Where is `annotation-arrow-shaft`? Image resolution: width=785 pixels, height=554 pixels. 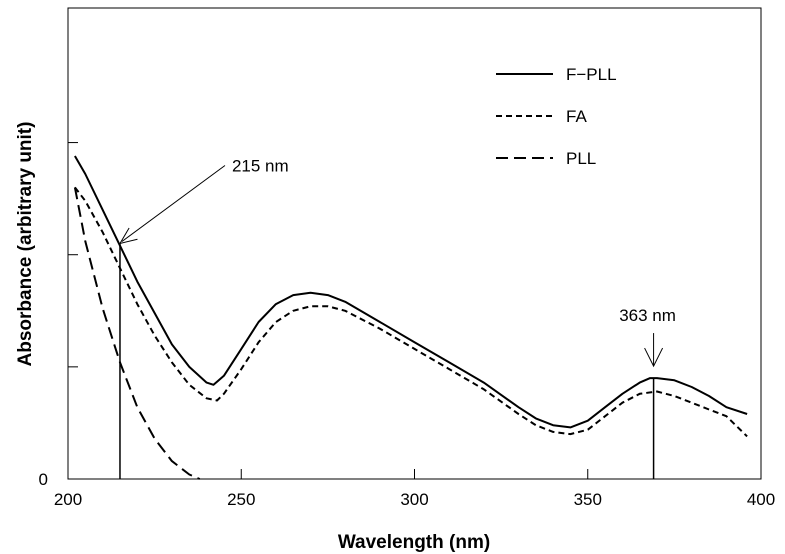
annotation-arrow-shaft is located at coordinates (173, 203).